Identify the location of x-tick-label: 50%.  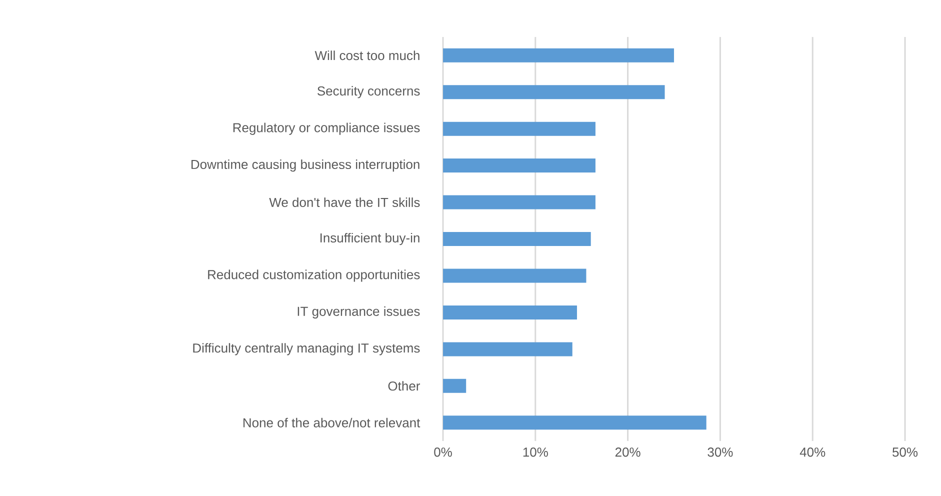
(905, 452).